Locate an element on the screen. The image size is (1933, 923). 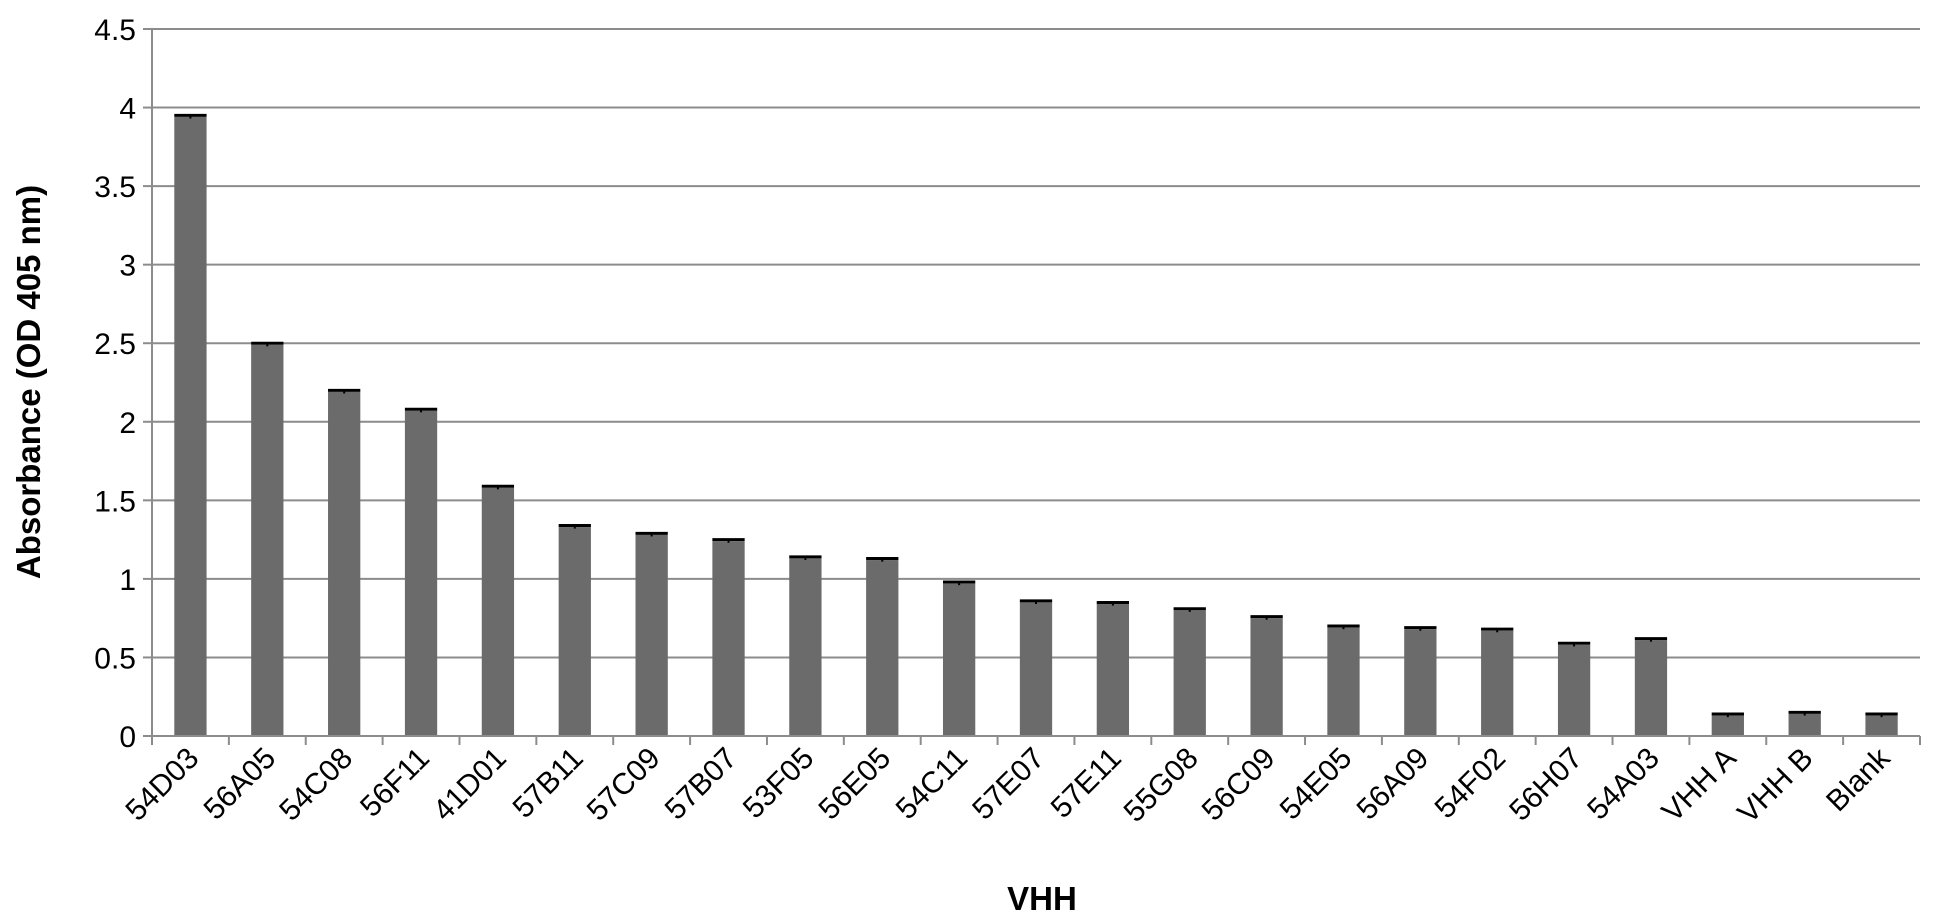
x-tick-label: 55G08 is located at coordinates (1161, 785).